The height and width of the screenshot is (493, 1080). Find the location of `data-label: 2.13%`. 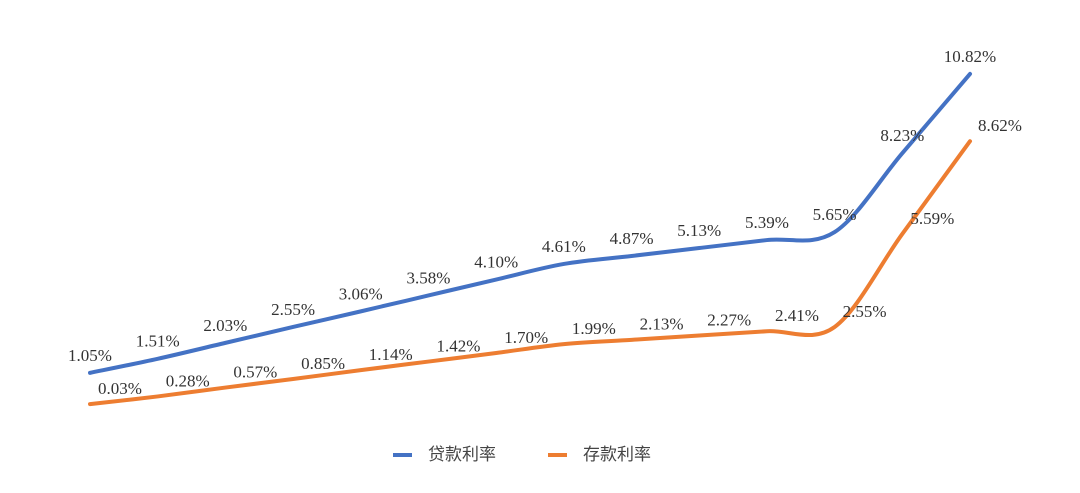

data-label: 2.13% is located at coordinates (662, 324).